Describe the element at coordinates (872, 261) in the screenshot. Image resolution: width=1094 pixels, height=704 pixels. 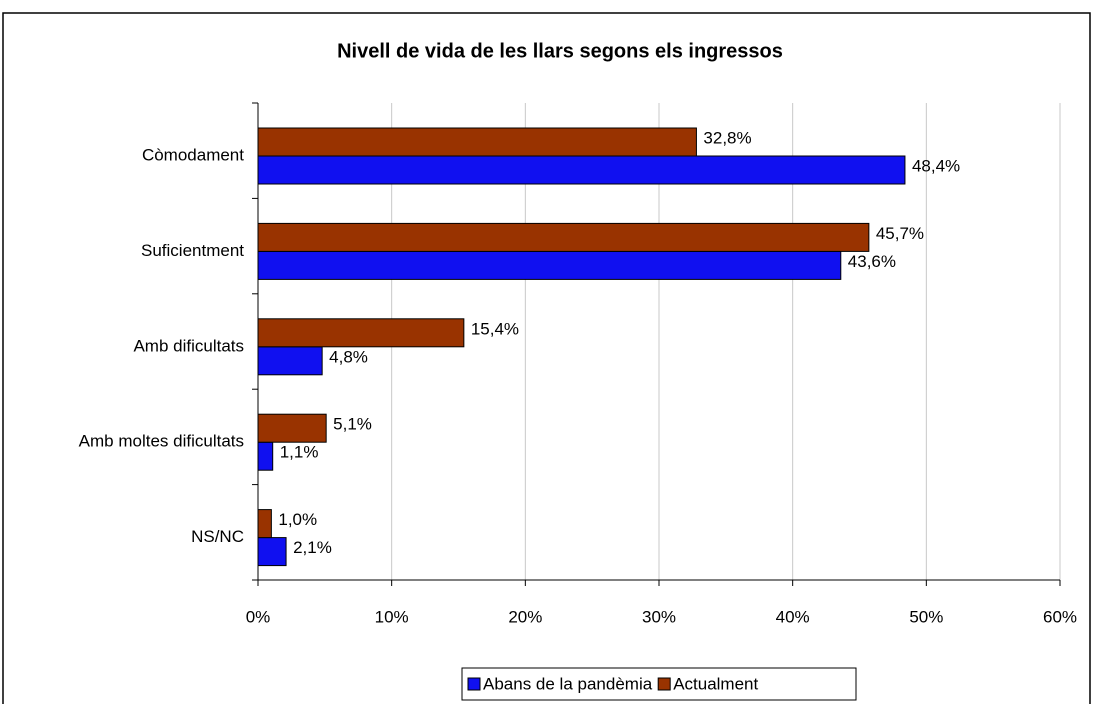
I see `value-label: 43,6%` at that location.